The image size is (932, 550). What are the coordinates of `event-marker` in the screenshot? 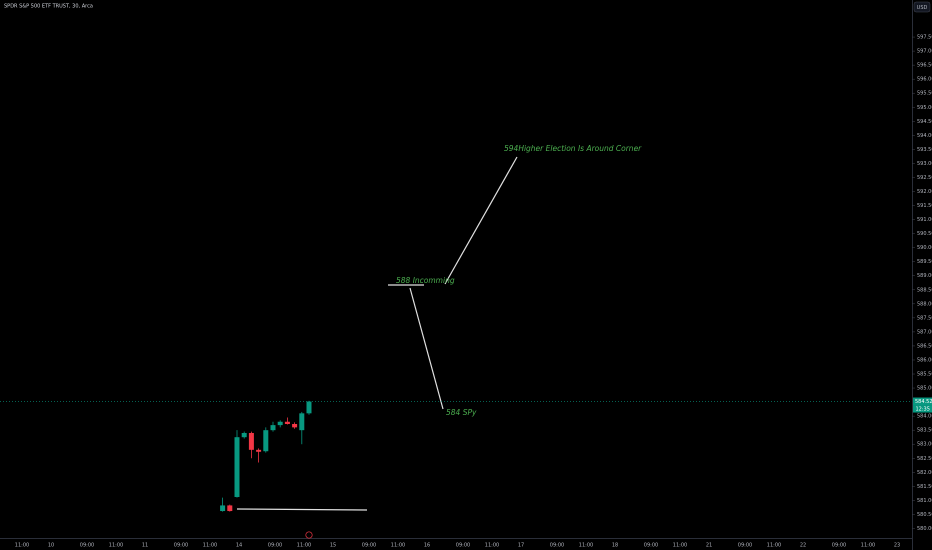 It's located at (309, 535).